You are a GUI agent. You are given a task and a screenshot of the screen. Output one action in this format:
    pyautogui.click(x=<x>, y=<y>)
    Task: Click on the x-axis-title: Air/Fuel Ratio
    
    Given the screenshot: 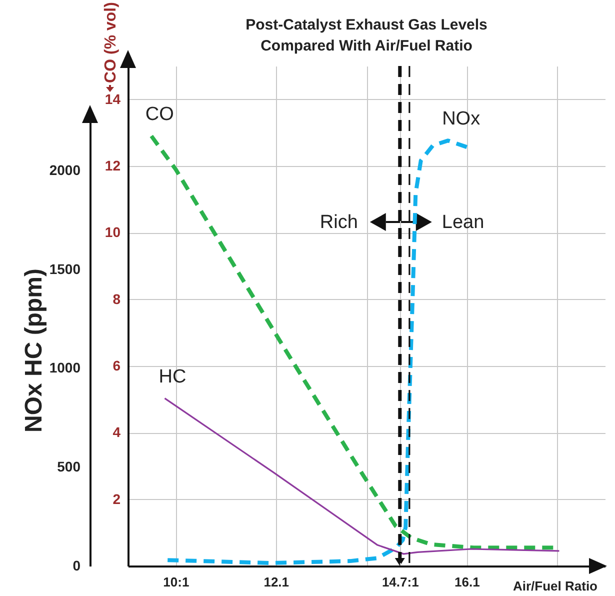 What is the action you would take?
    pyautogui.click(x=555, y=586)
    